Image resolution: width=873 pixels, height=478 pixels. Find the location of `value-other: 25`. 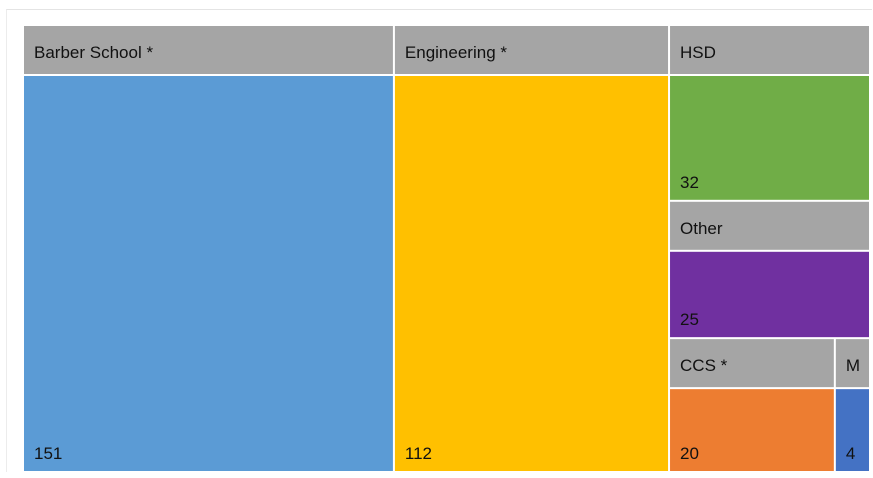

value-other: 25 is located at coordinates (689, 319).